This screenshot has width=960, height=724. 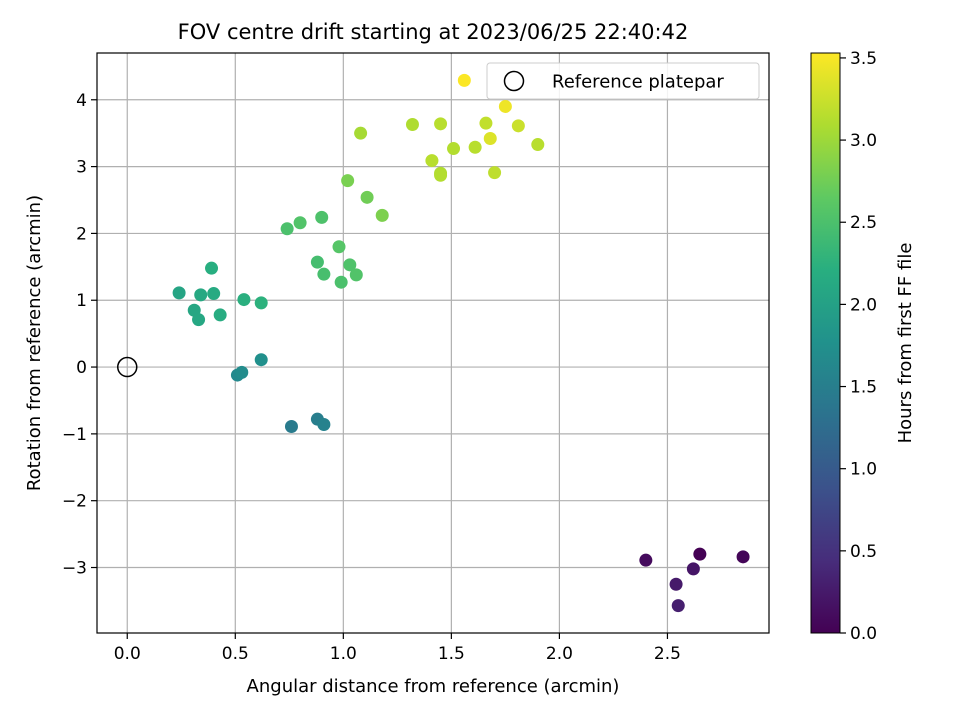 What do you see at coordinates (81, 368) in the screenshot?
I see `y-tick-label: 0` at bounding box center [81, 368].